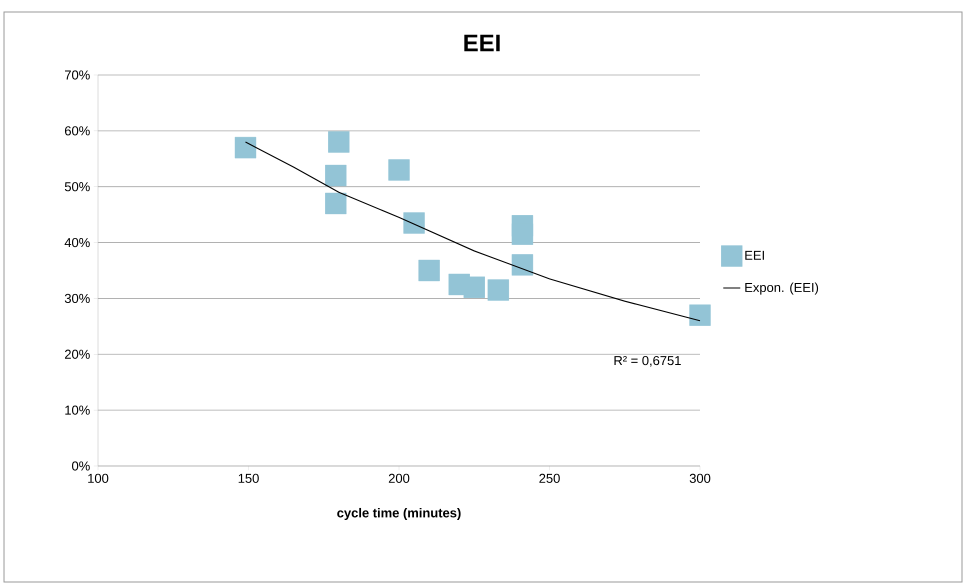 This screenshot has height=583, width=963. Describe the element at coordinates (647, 361) in the screenshot. I see `annotation: R² = 0,6751` at that location.